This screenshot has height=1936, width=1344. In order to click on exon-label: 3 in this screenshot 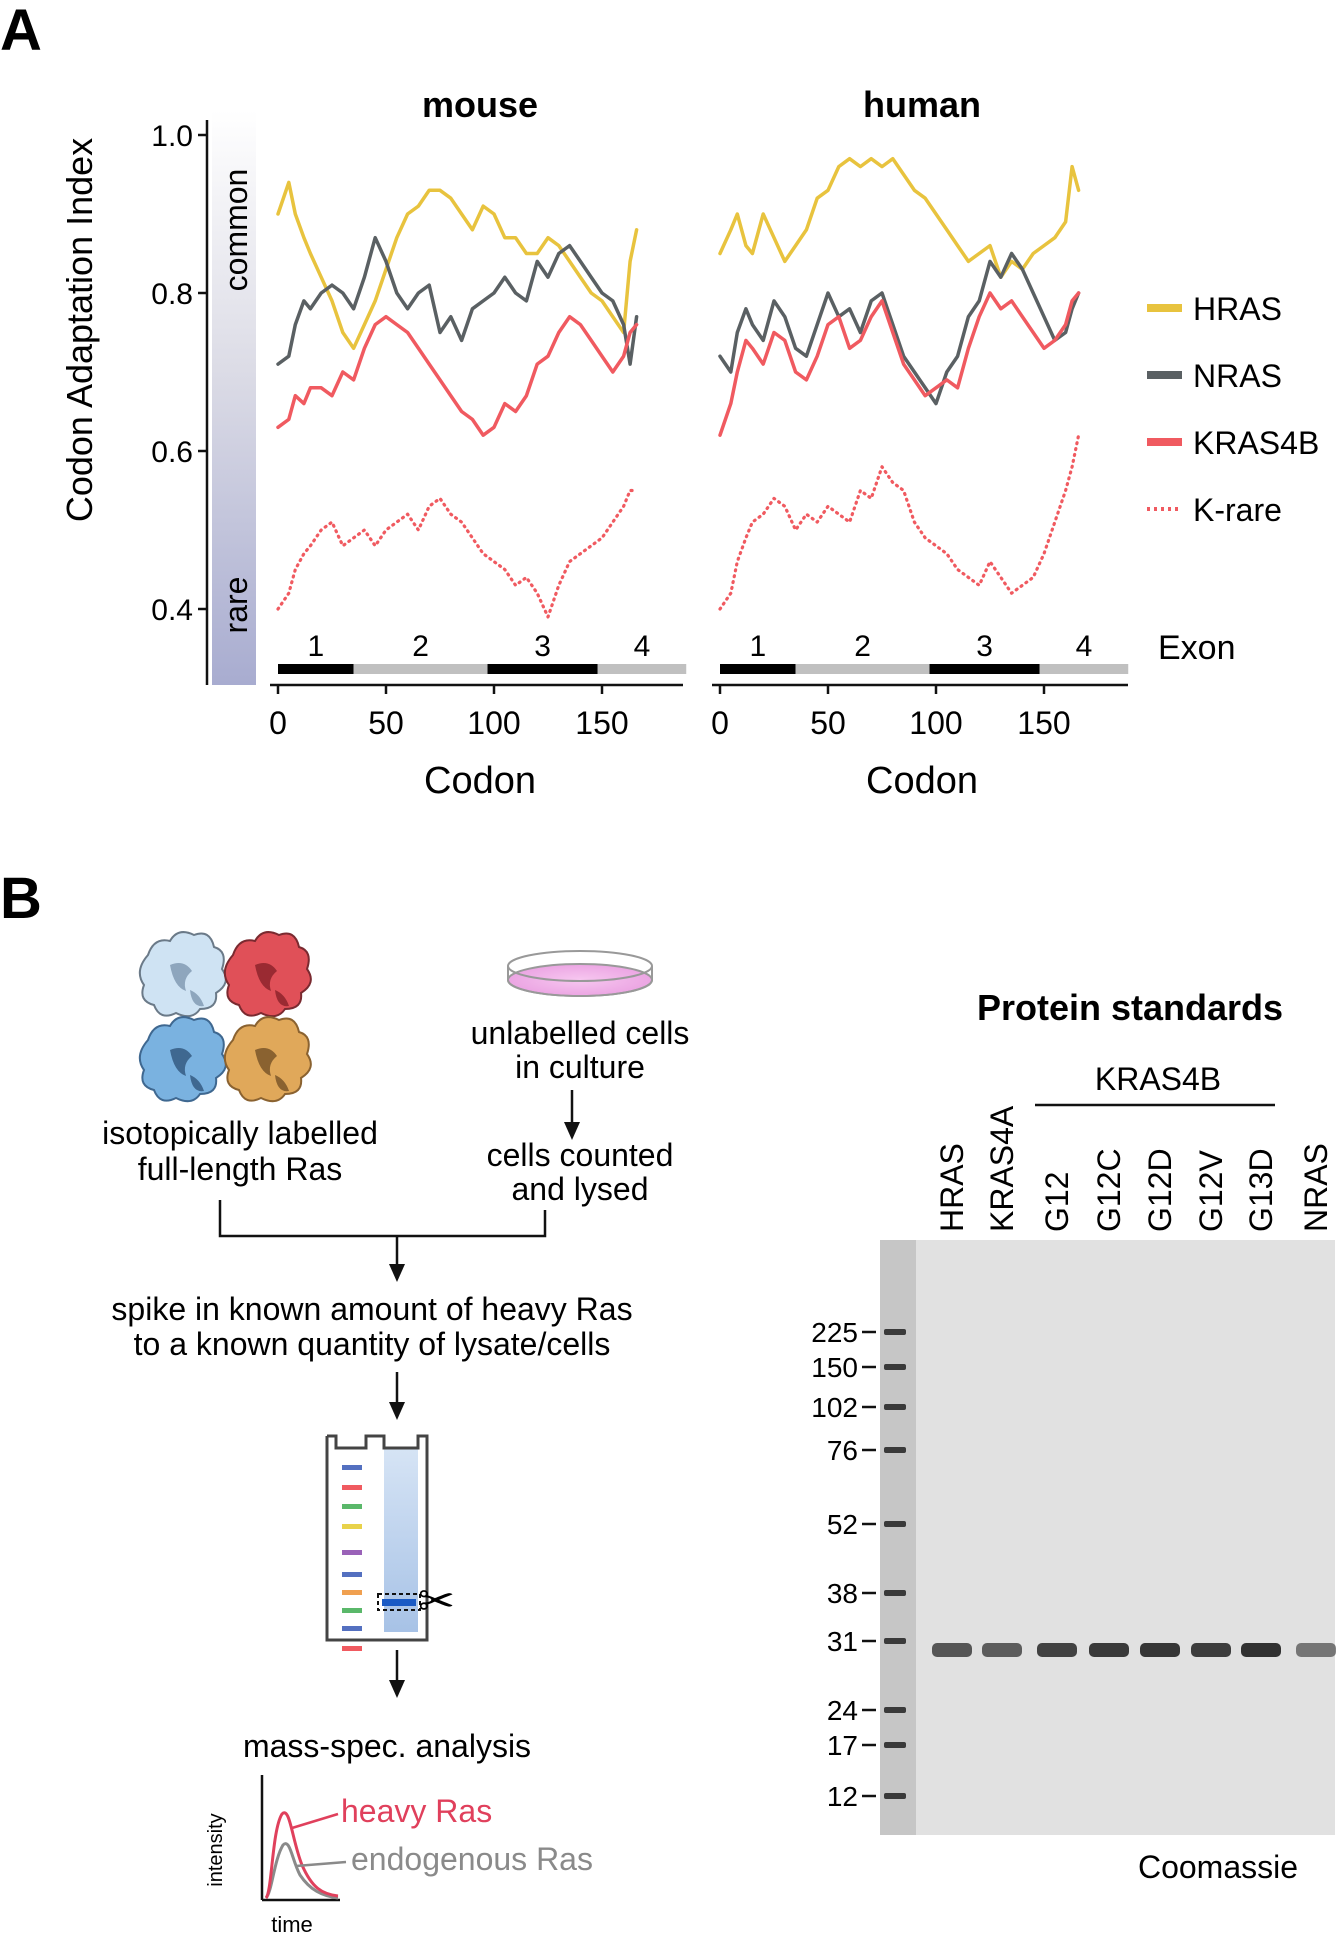, I will do `click(984, 646)`.